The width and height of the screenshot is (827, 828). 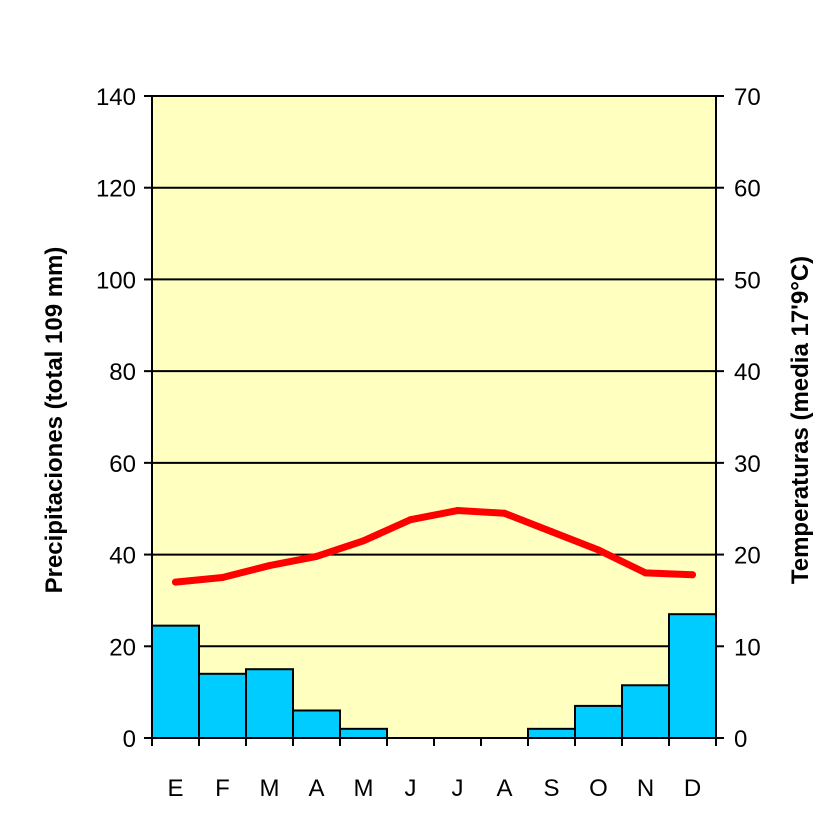 I want to click on left-tick-label: 140, so click(x=116, y=97).